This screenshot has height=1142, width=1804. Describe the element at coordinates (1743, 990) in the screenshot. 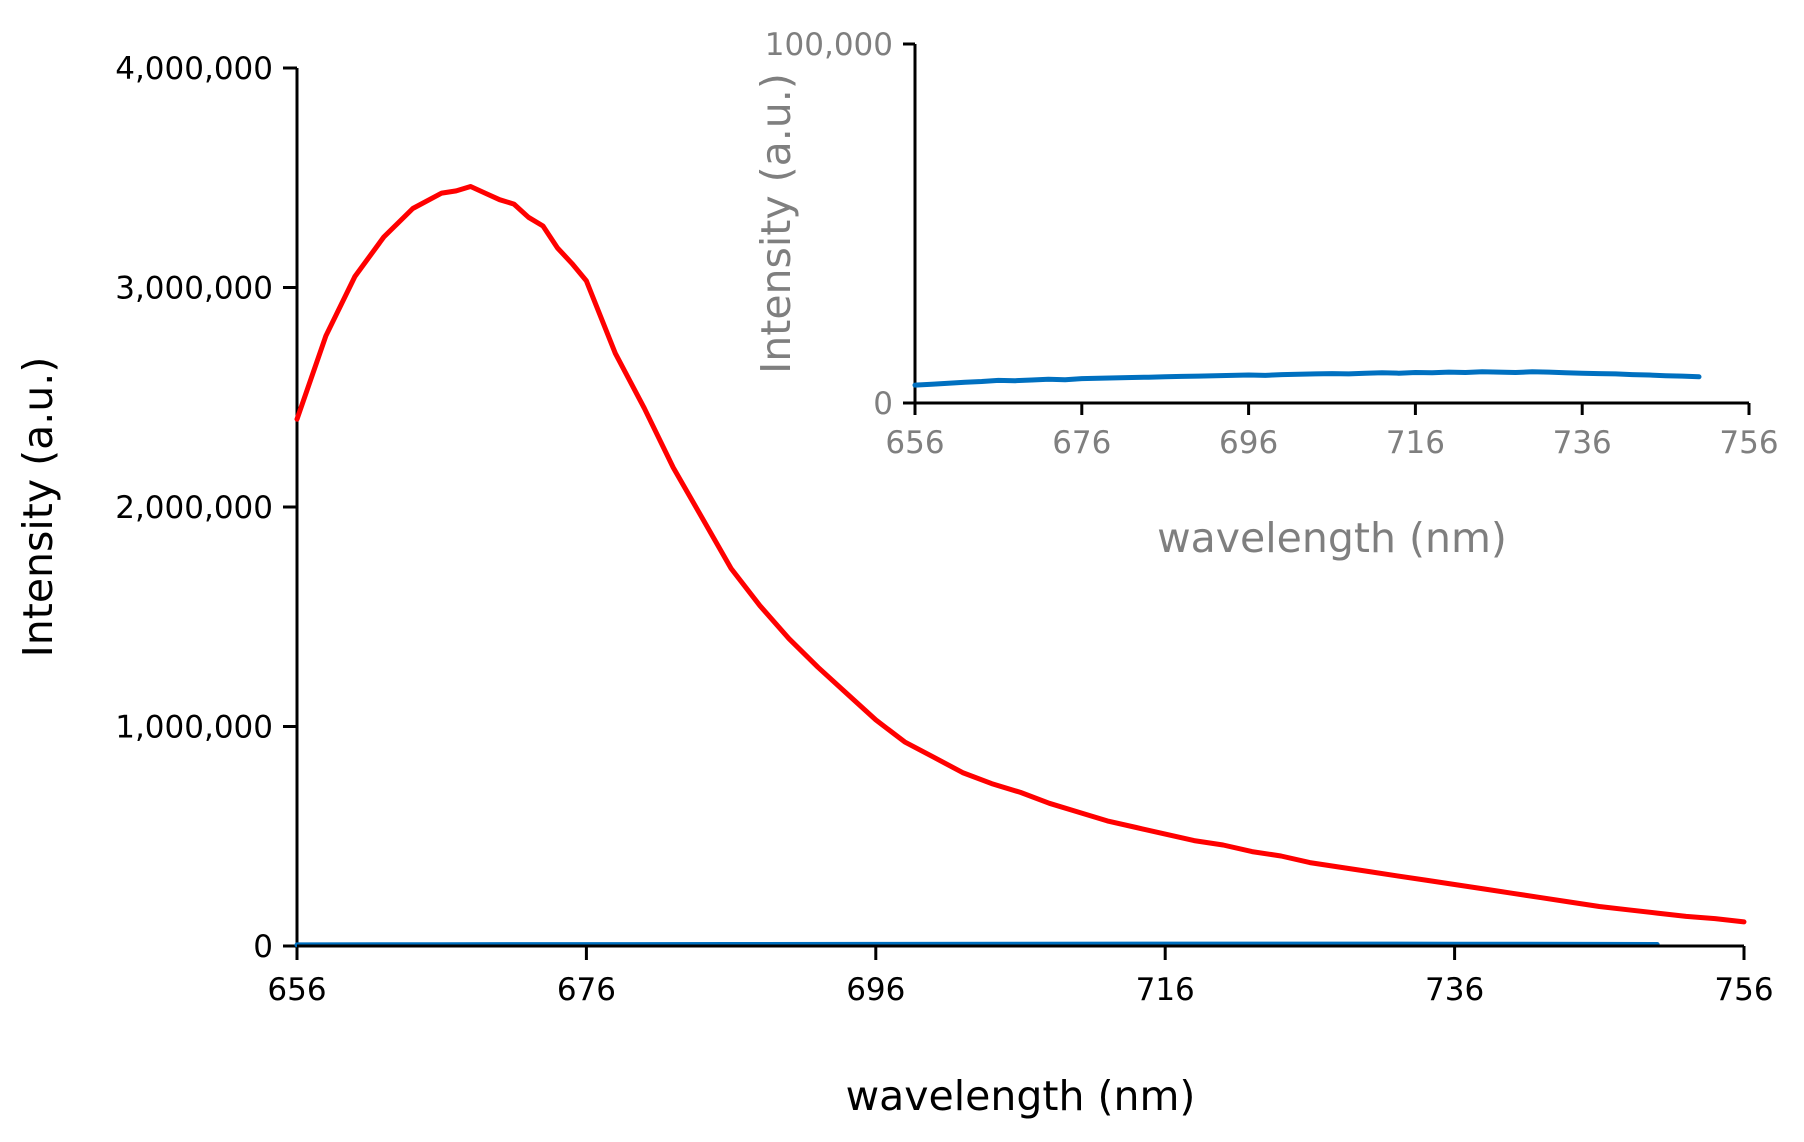

I see `main-x-tick-label: 756` at that location.